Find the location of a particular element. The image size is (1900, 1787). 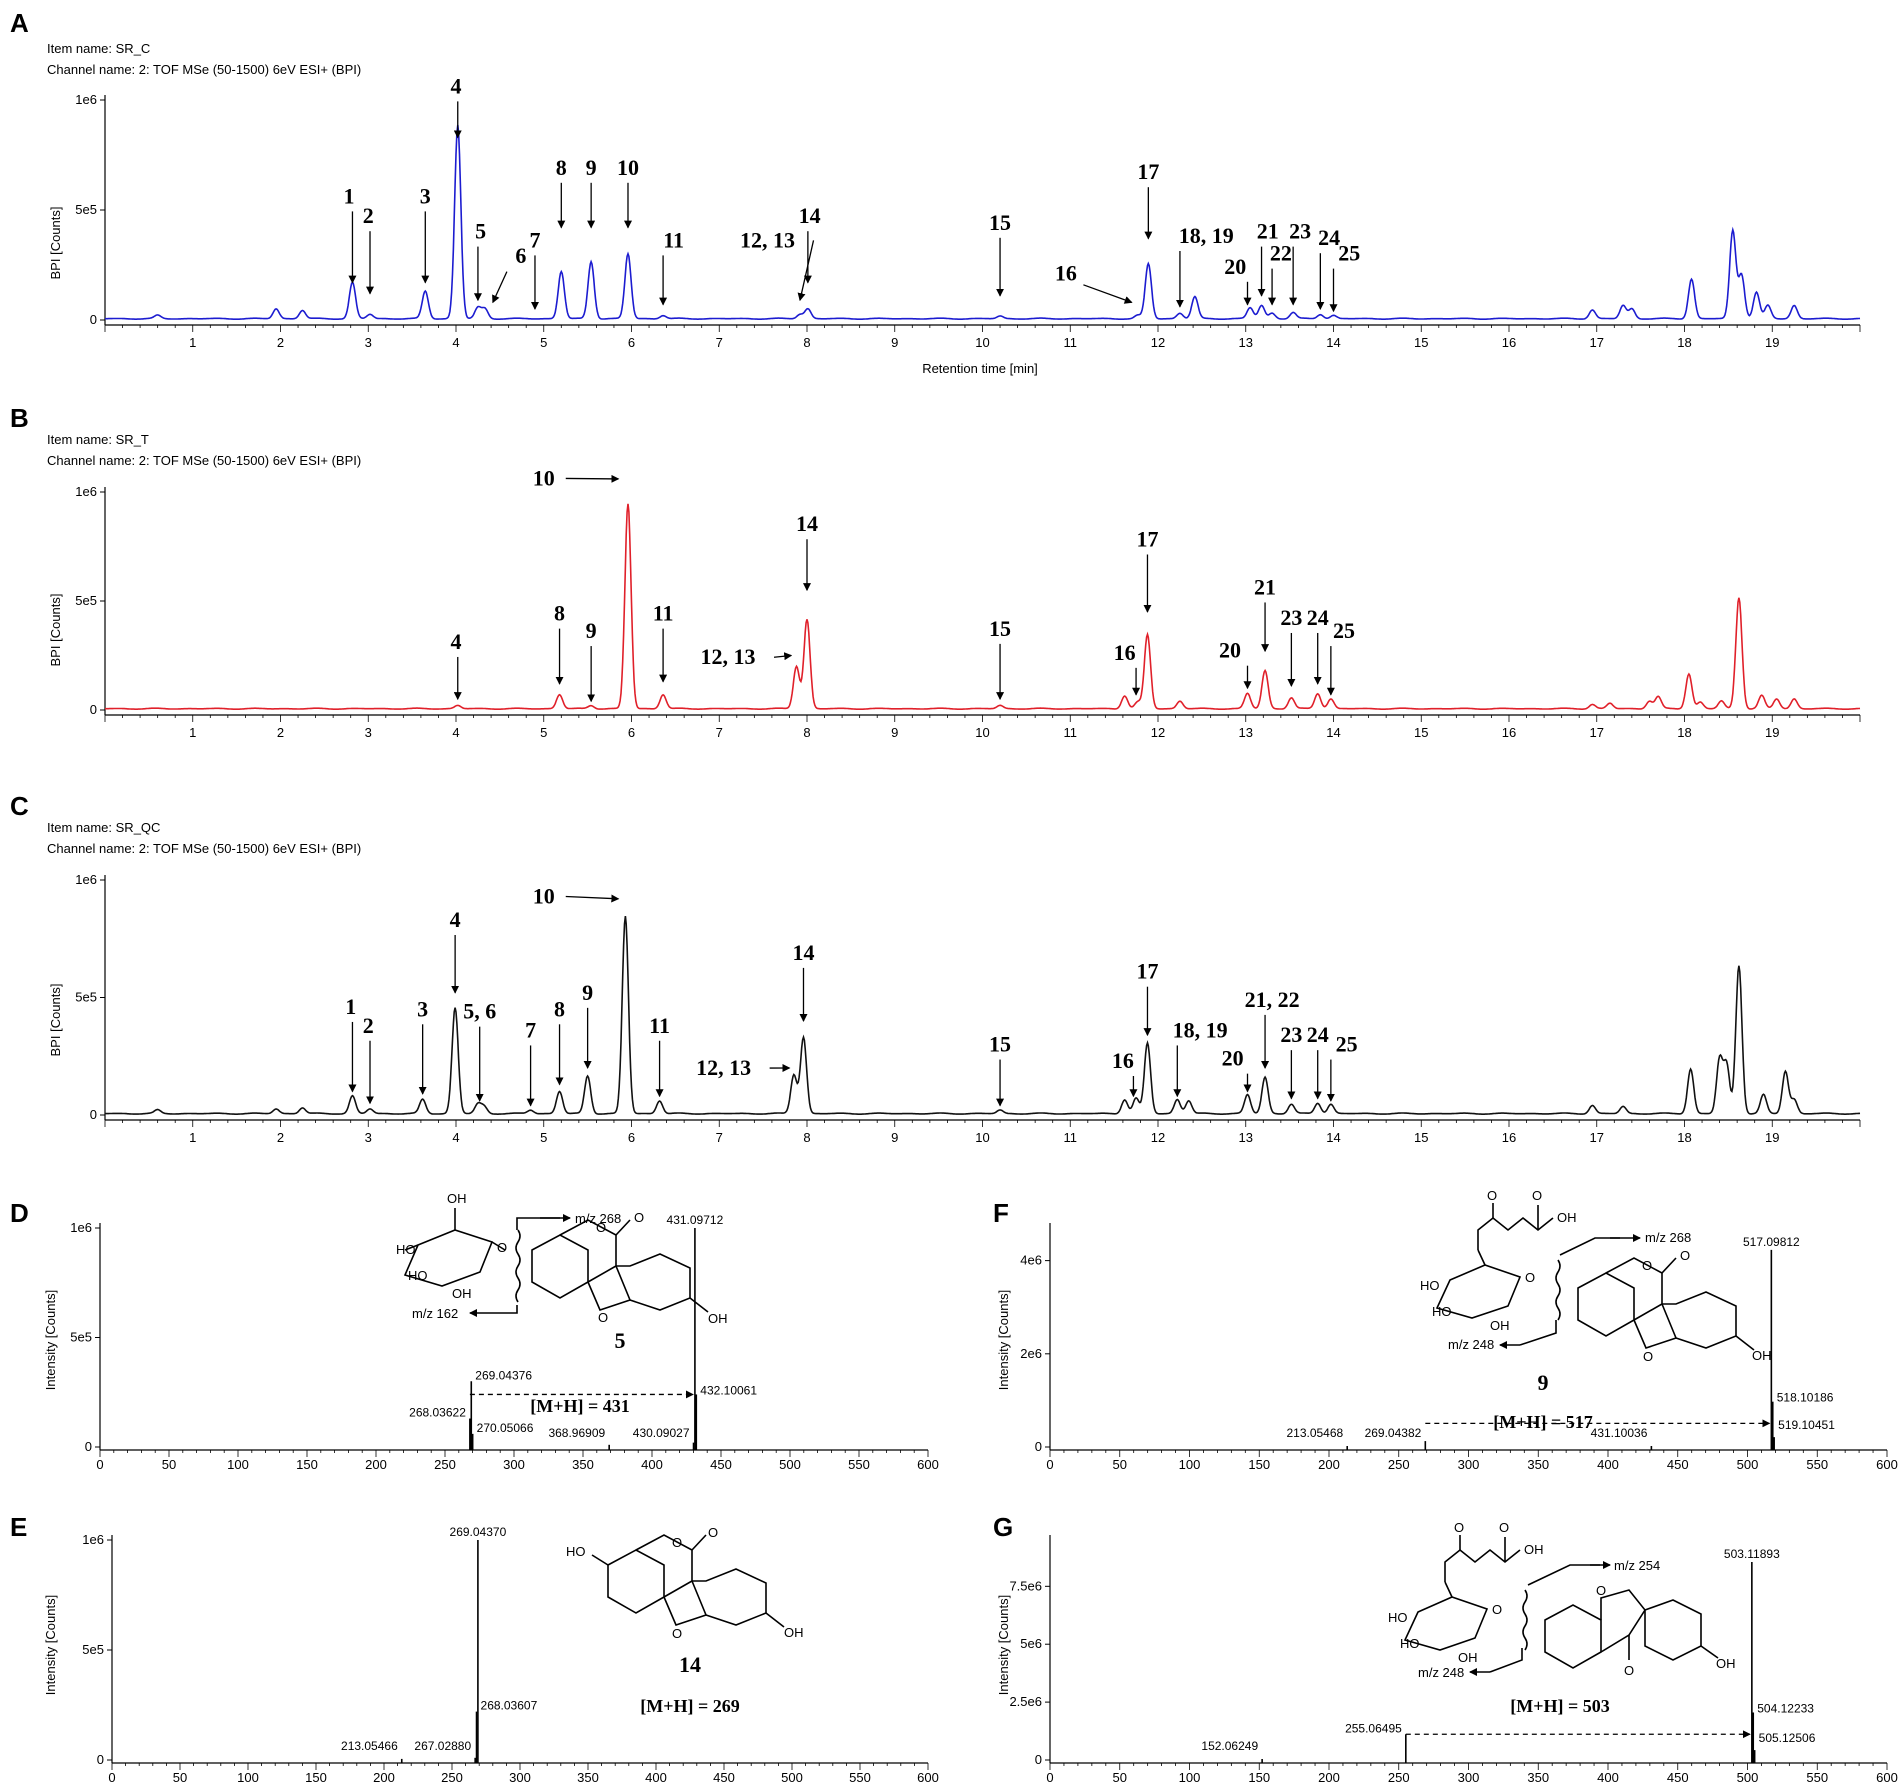

ylabel-f: Intensity [Counts] is located at coordinates (1003, 1340).